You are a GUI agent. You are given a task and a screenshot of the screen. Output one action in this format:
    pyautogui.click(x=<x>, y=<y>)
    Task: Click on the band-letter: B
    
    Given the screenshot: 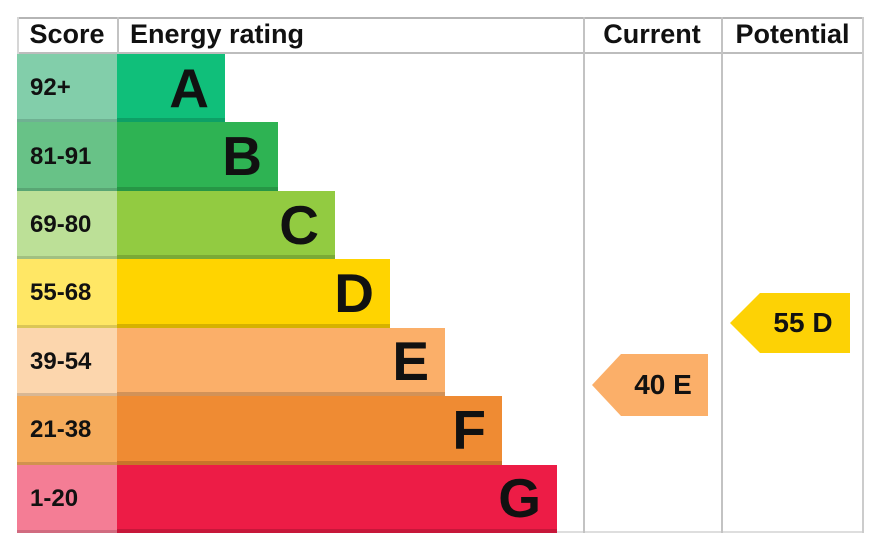 What is the action you would take?
    pyautogui.click(x=242, y=156)
    